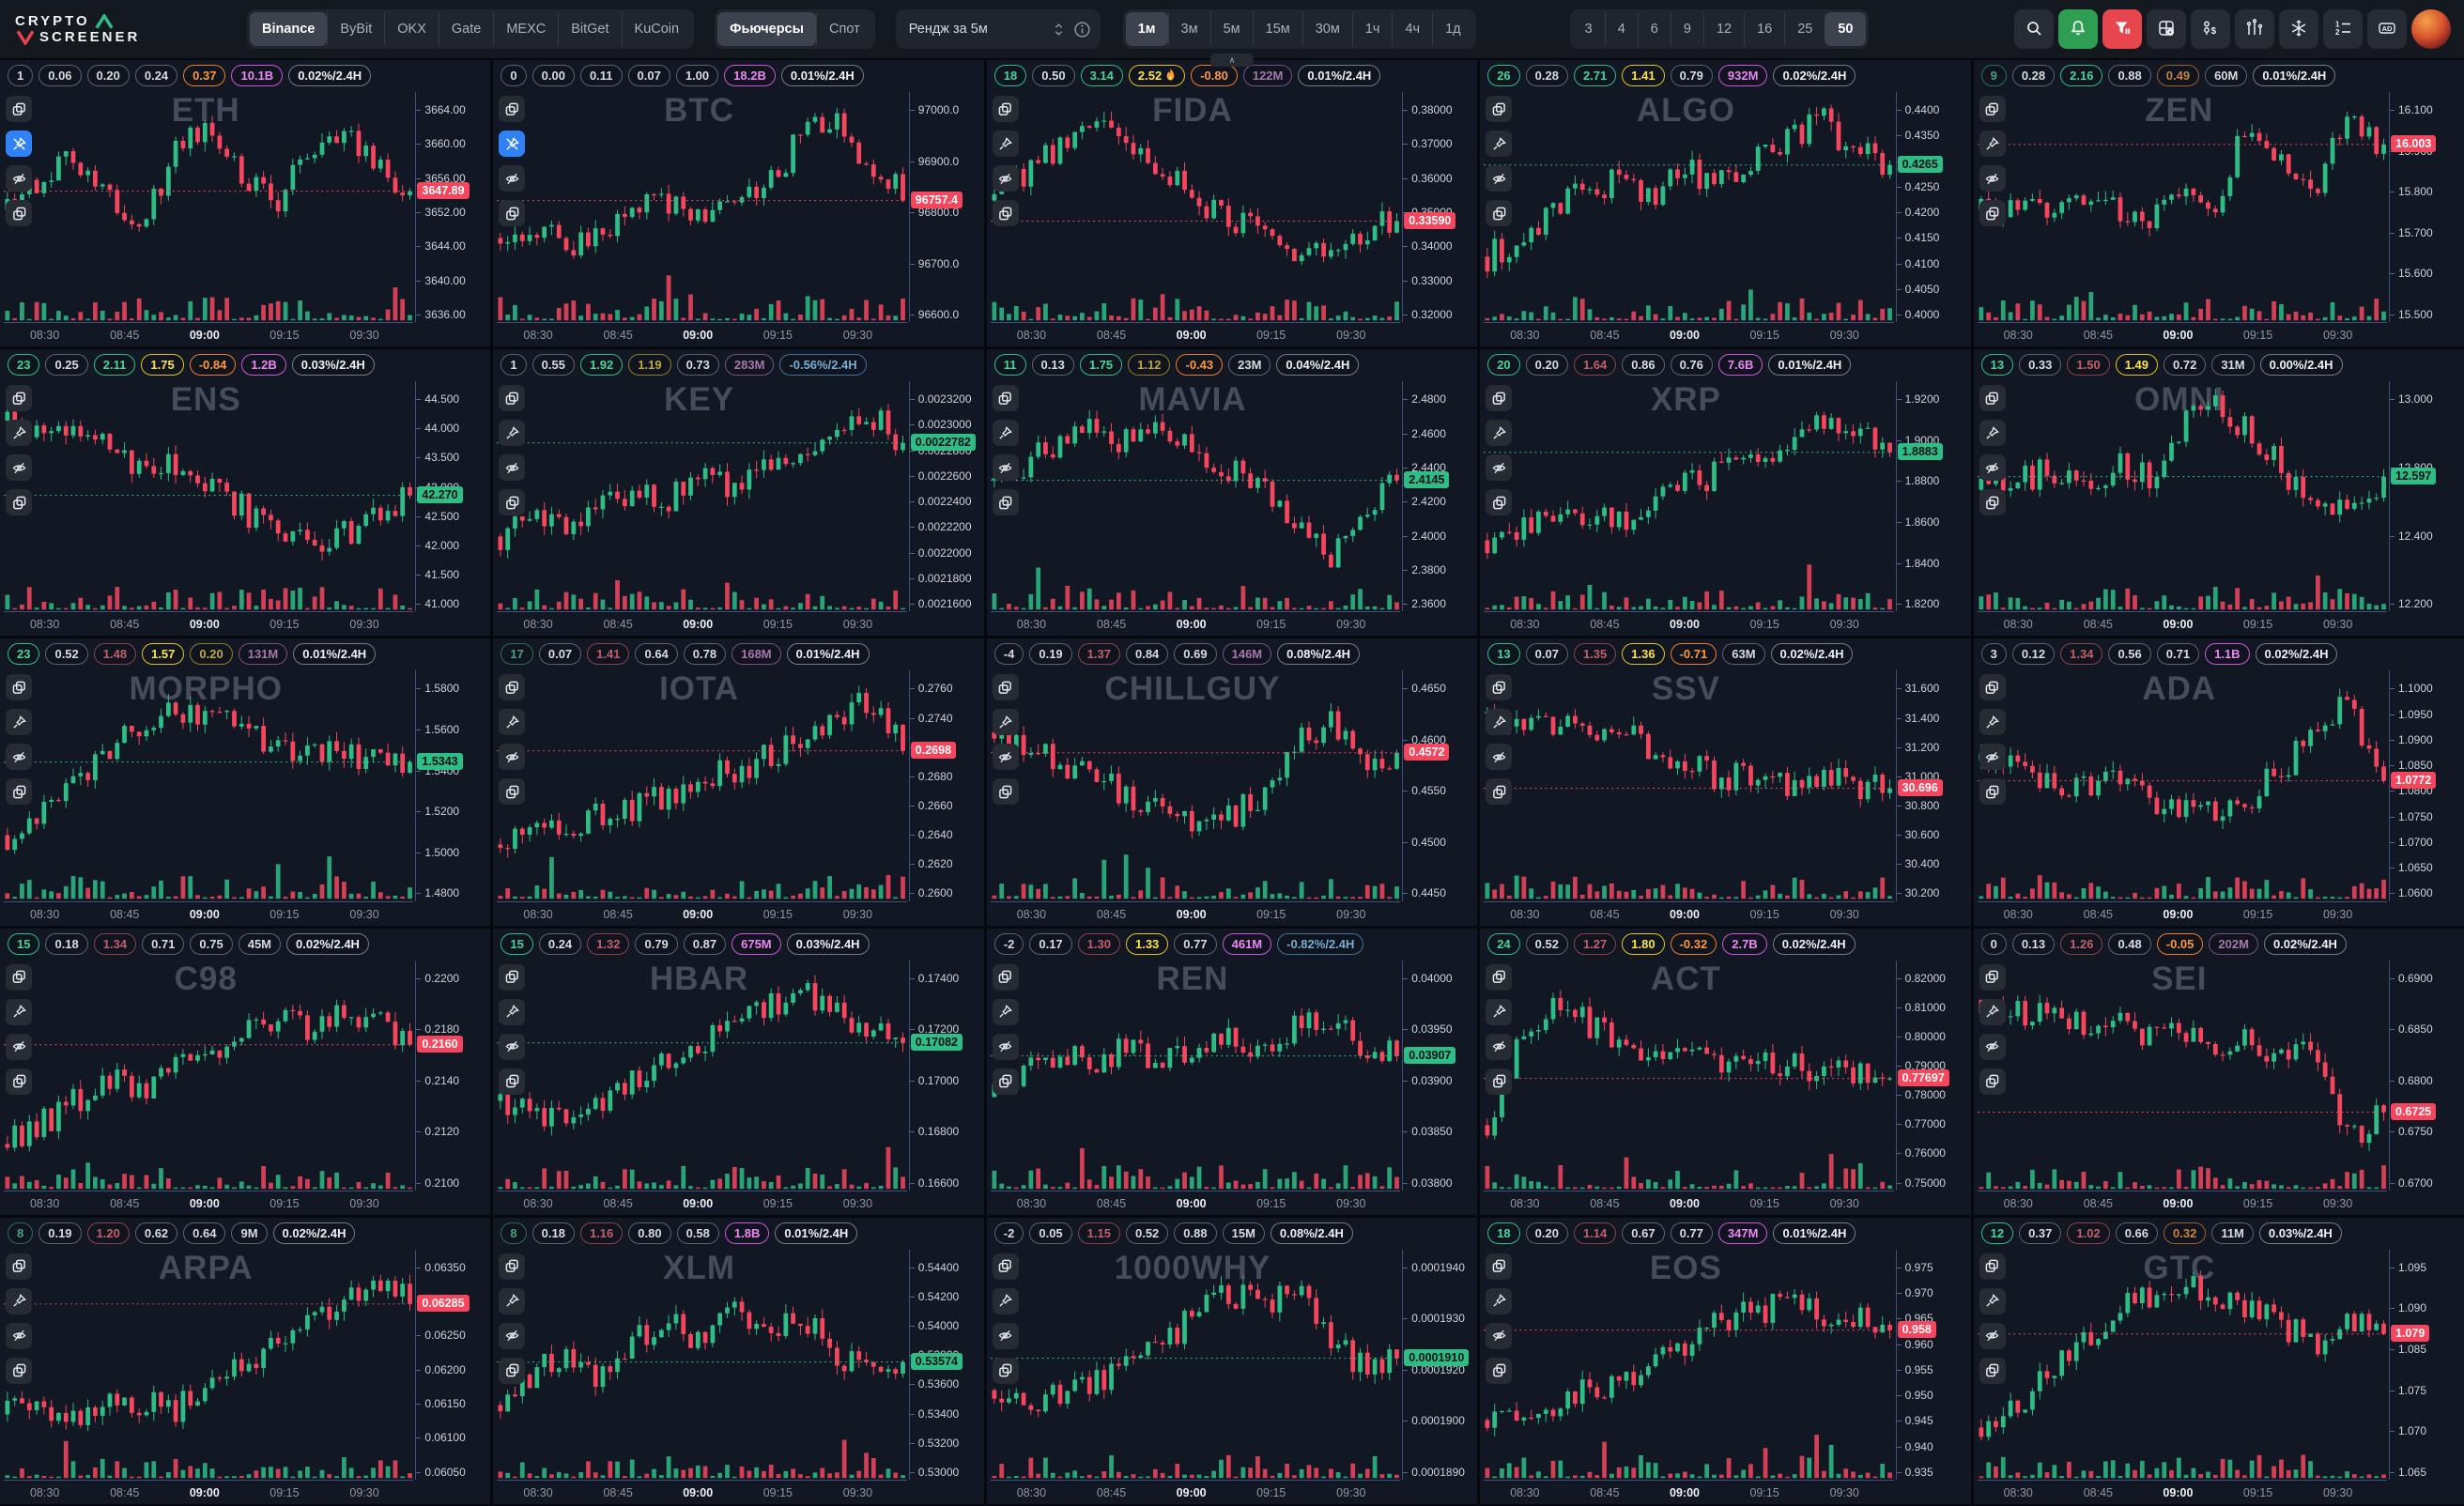 The height and width of the screenshot is (1506, 2464). What do you see at coordinates (2182, 207) in the screenshot?
I see `candlestick-chart-ZEN` at bounding box center [2182, 207].